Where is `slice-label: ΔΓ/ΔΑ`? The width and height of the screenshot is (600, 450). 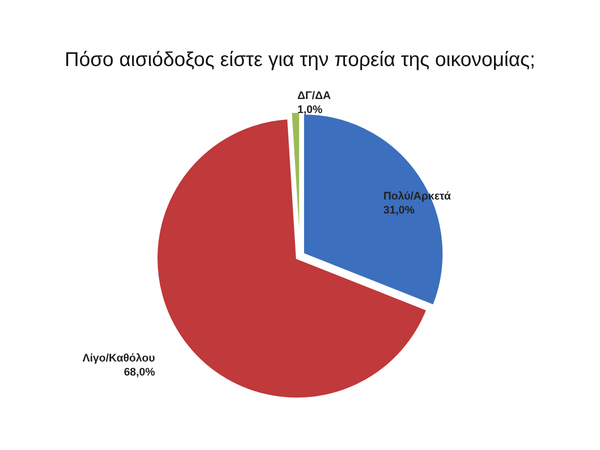
slice-label: ΔΓ/ΔΑ is located at coordinates (314, 96).